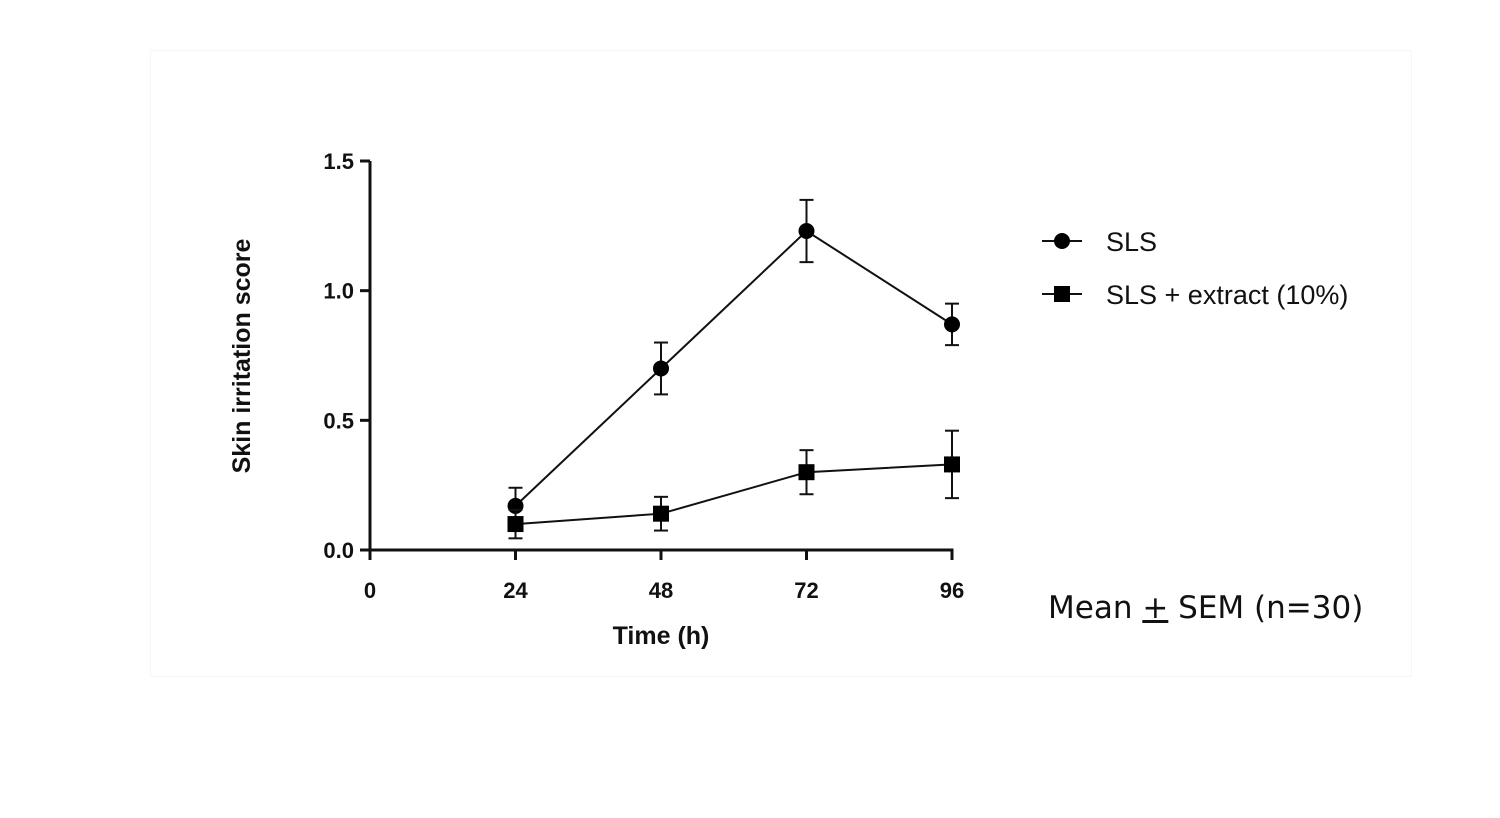  Describe the element at coordinates (1266, 608) in the screenshot. I see `note-suffix: SEM (n=30)` at that location.